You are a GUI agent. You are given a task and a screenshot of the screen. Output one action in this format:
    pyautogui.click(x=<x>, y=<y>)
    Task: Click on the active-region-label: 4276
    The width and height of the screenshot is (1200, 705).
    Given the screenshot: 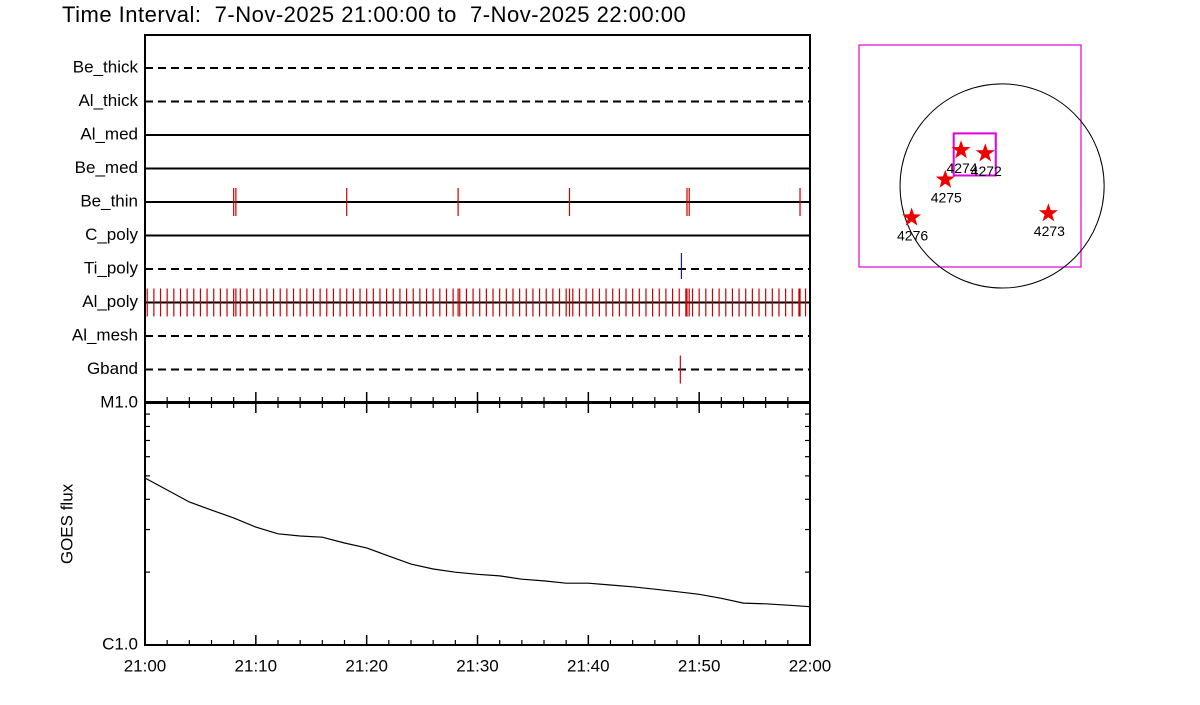 What is the action you would take?
    pyautogui.click(x=912, y=235)
    